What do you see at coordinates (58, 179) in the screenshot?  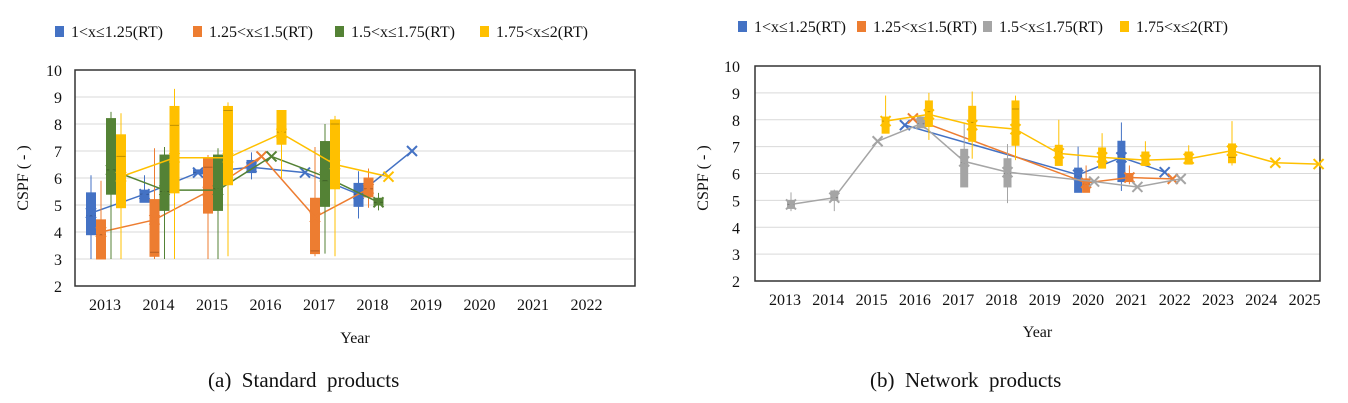 I see `y-tick-label: 6` at bounding box center [58, 179].